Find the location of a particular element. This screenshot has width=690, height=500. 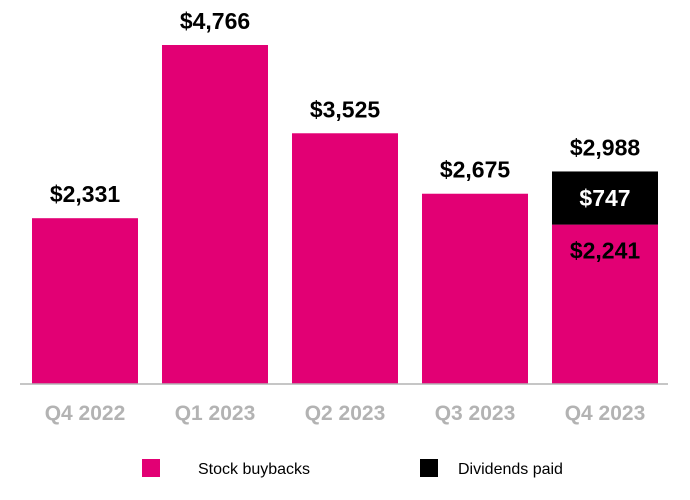

total-label: $2,988 is located at coordinates (605, 147).